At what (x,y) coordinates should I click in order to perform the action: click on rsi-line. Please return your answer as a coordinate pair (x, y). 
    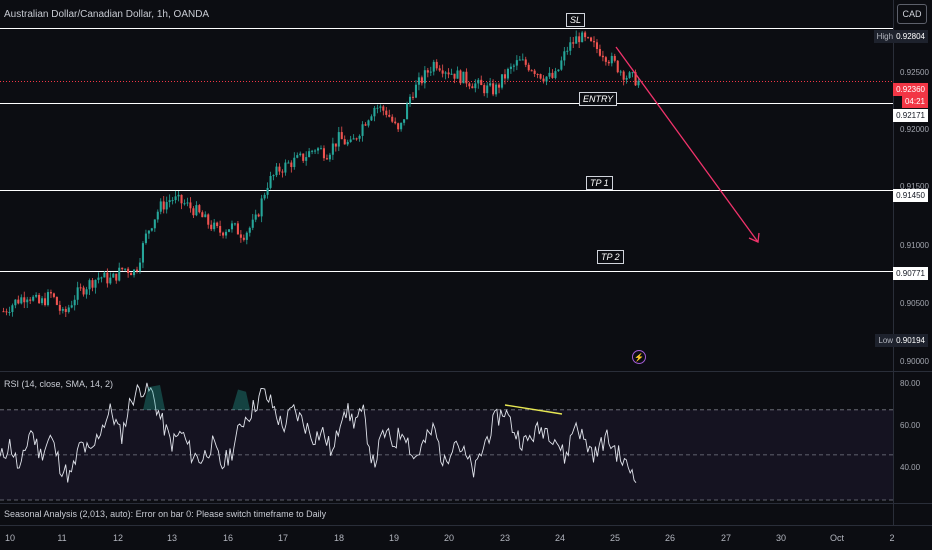
    Looking at the image, I should click on (318, 432).